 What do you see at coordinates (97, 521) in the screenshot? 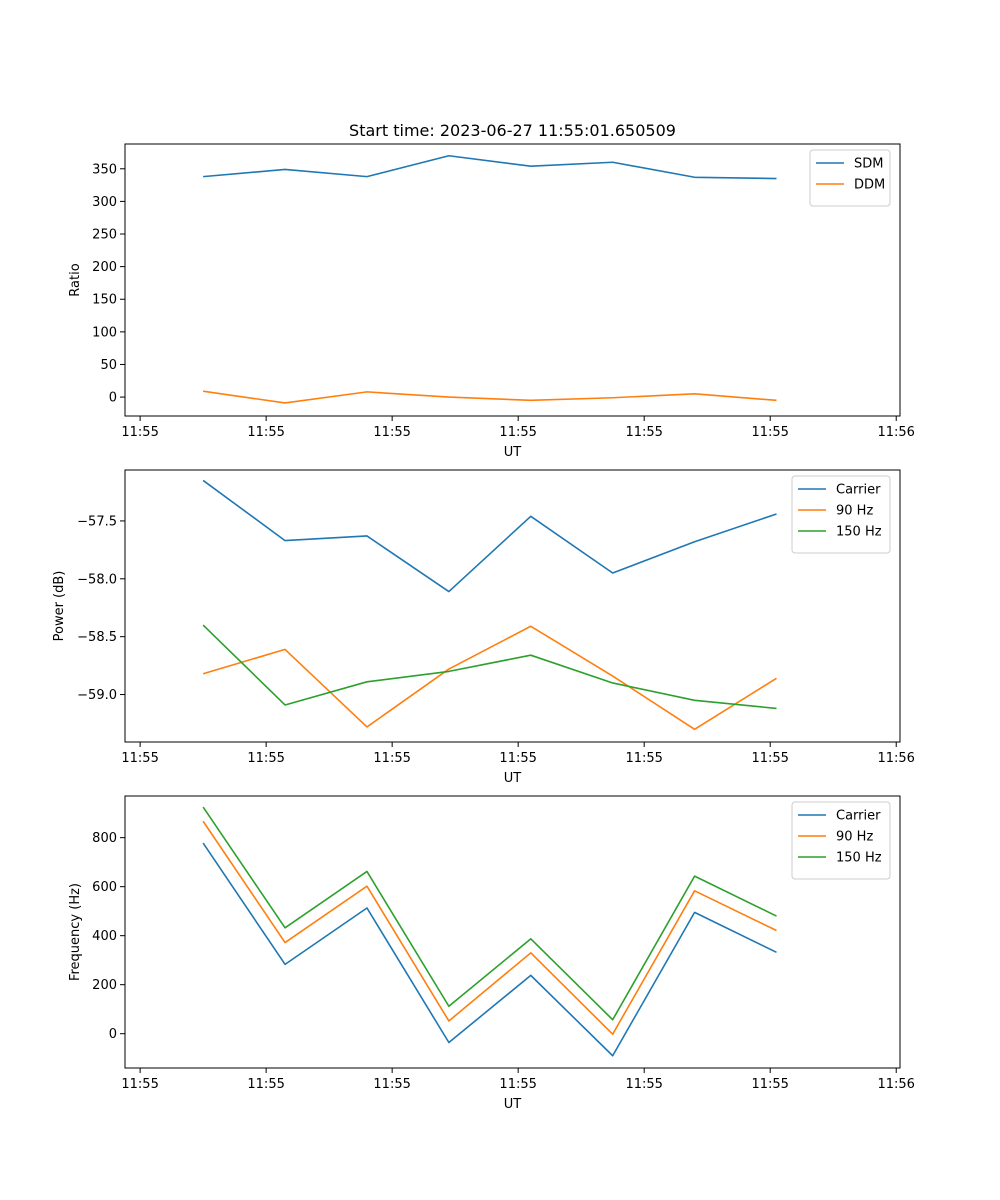
I see `y-tick-label: −57.5` at bounding box center [97, 521].